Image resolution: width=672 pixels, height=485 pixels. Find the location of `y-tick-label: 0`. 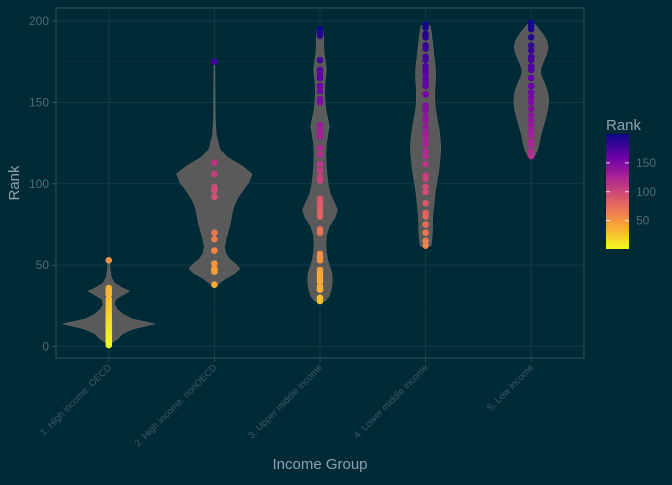

y-tick-label: 0 is located at coordinates (45, 347).